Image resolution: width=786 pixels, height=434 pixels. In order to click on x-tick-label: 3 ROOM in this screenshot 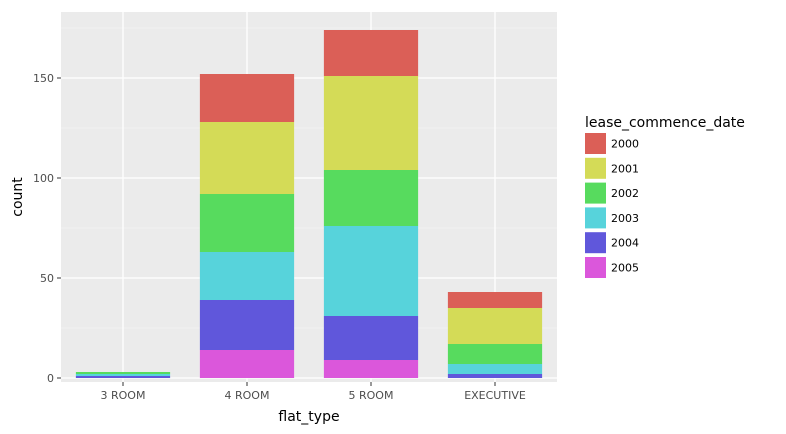, I will do `click(123, 395)`.